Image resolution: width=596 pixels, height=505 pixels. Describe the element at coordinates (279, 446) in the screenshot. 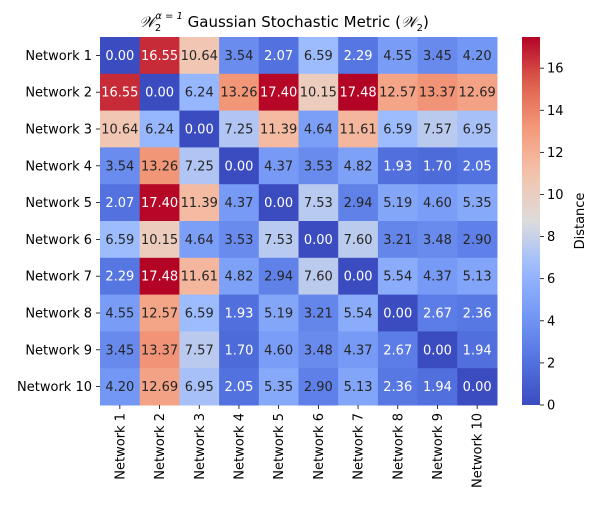

I see `column-label: Network 5` at that location.